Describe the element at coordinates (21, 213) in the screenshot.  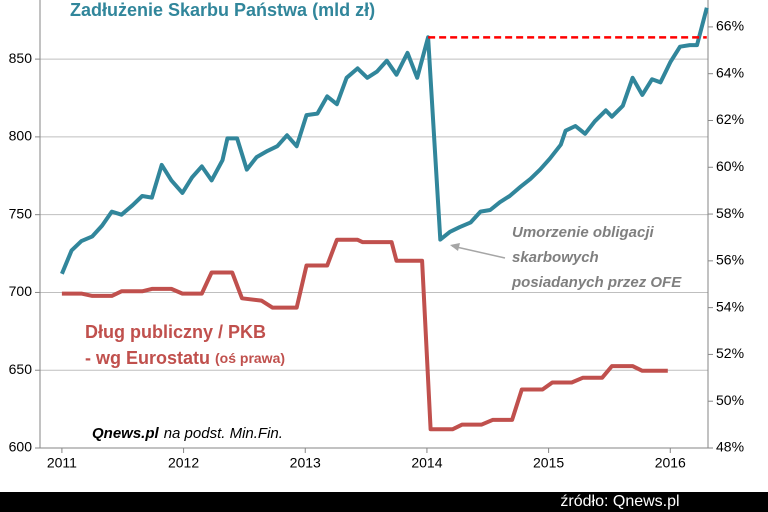
I see `y-tick-label: 750` at that location.